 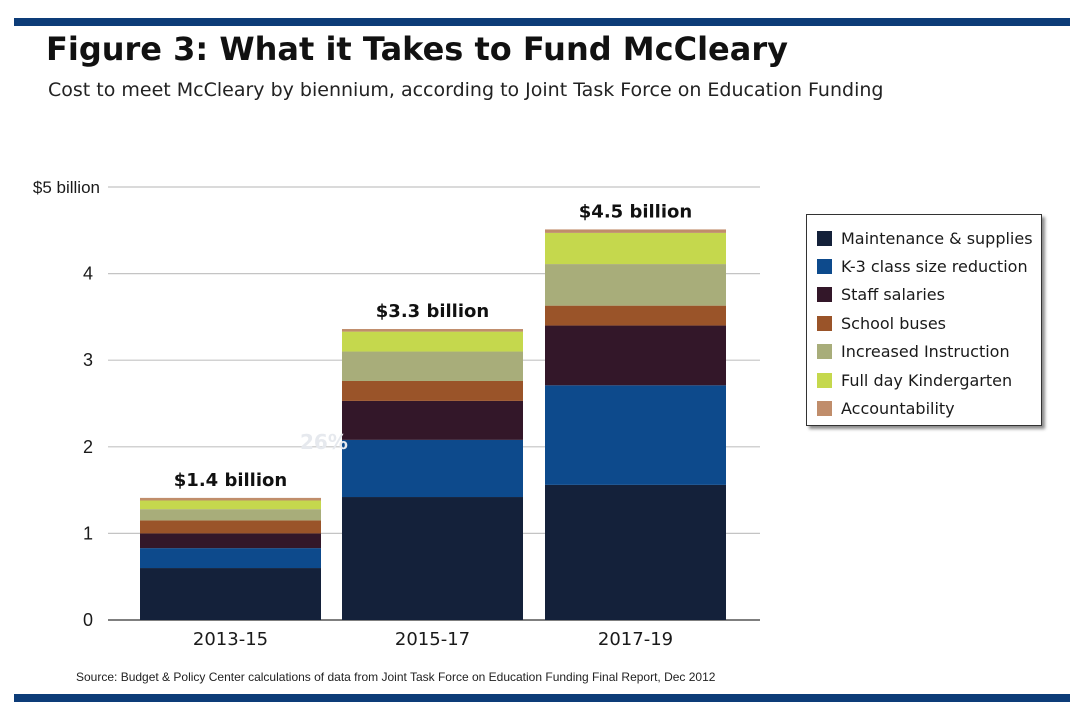 What do you see at coordinates (925, 352) in the screenshot?
I see `legend-label: Increased Instruction` at bounding box center [925, 352].